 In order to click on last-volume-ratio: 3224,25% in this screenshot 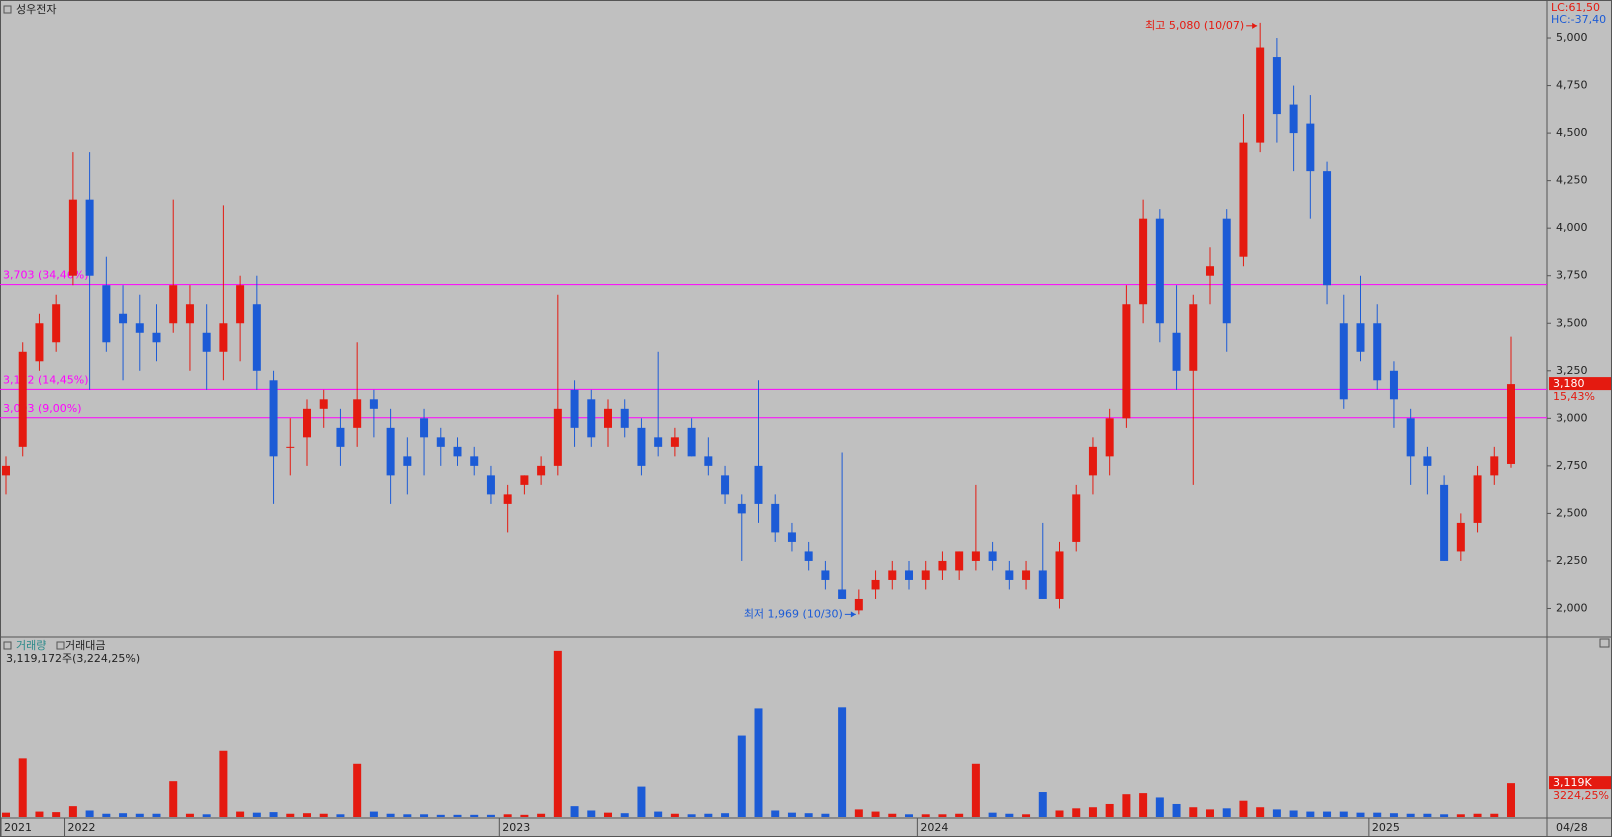, I will do `click(1581, 795)`.